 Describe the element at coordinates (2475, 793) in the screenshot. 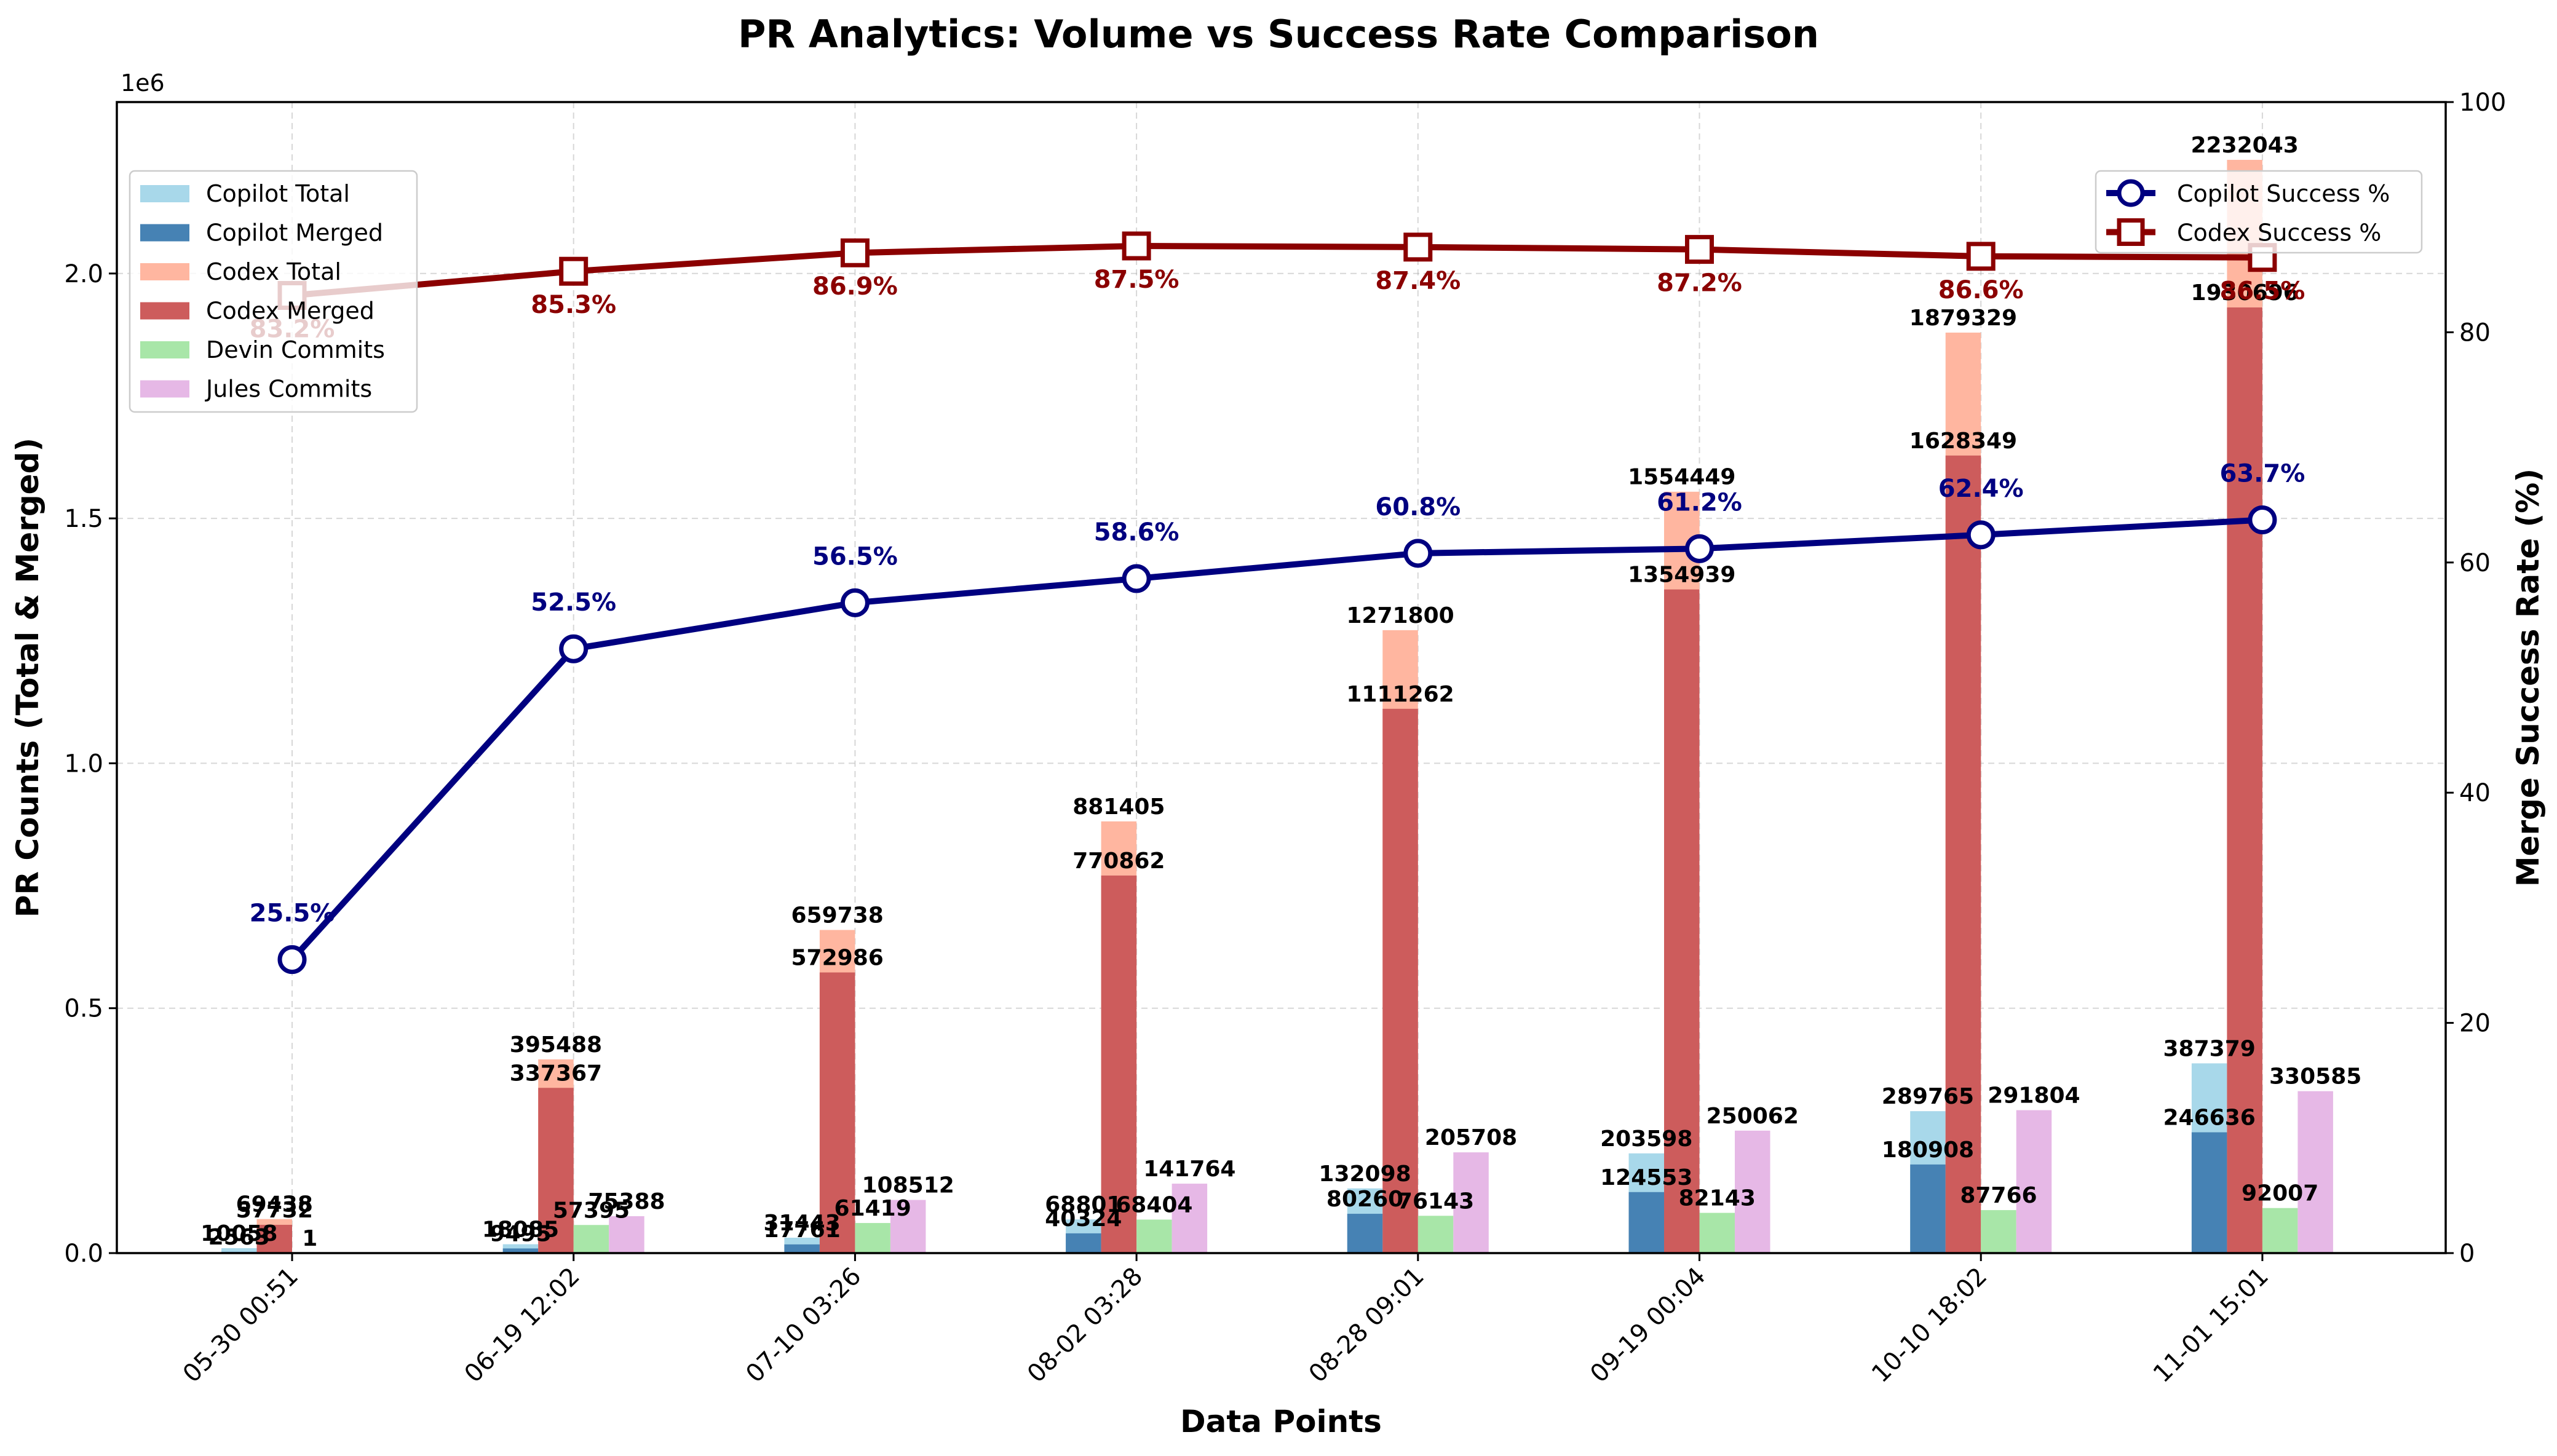

I see `right-tick-label: 40` at that location.